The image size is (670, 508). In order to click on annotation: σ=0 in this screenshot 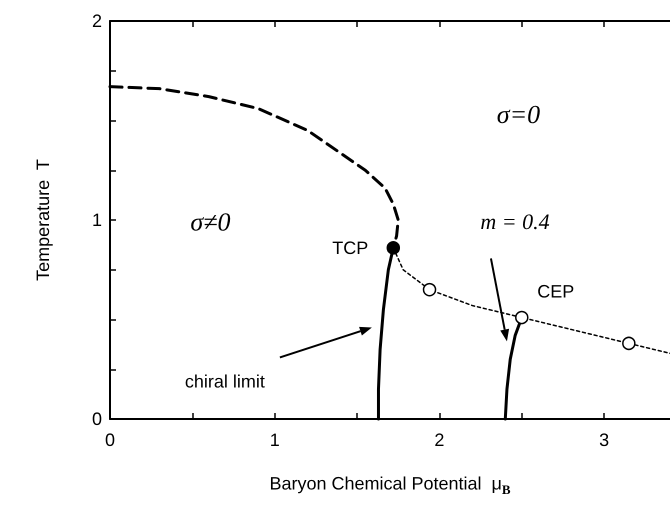, I will do `click(518, 115)`.